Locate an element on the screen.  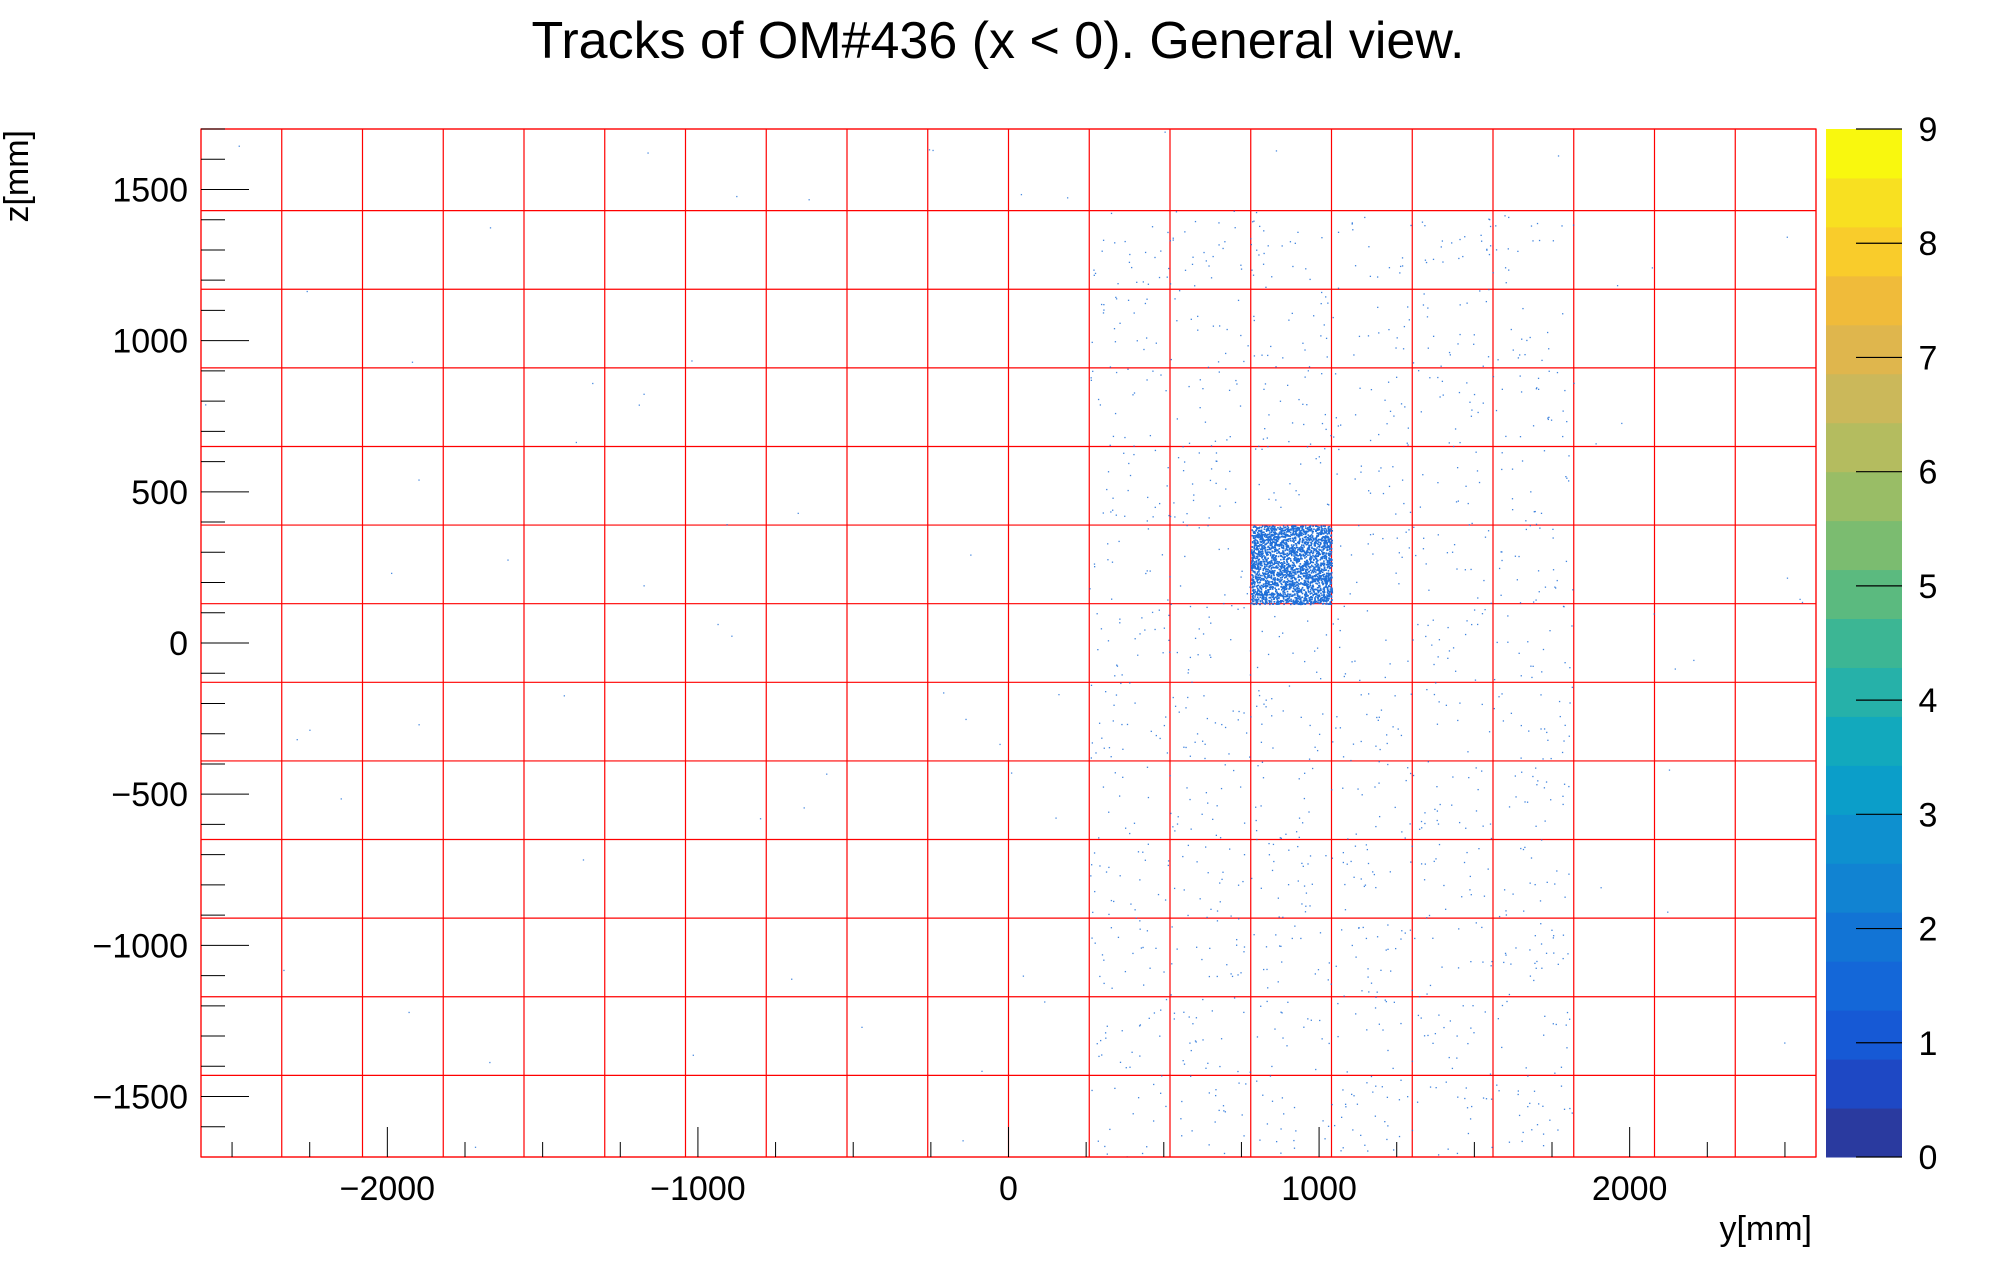
y-axis-label: z[mm] is located at coordinates (18, 176).